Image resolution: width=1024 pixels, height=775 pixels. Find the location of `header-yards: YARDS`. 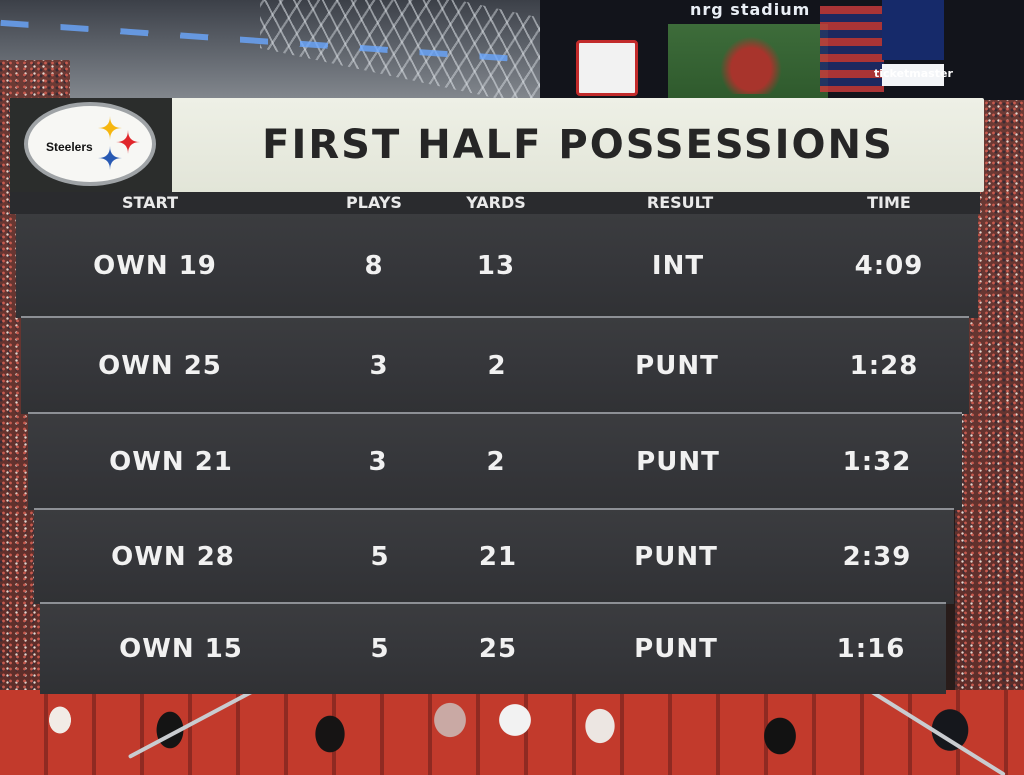

header-yards: YARDS is located at coordinates (496, 202).